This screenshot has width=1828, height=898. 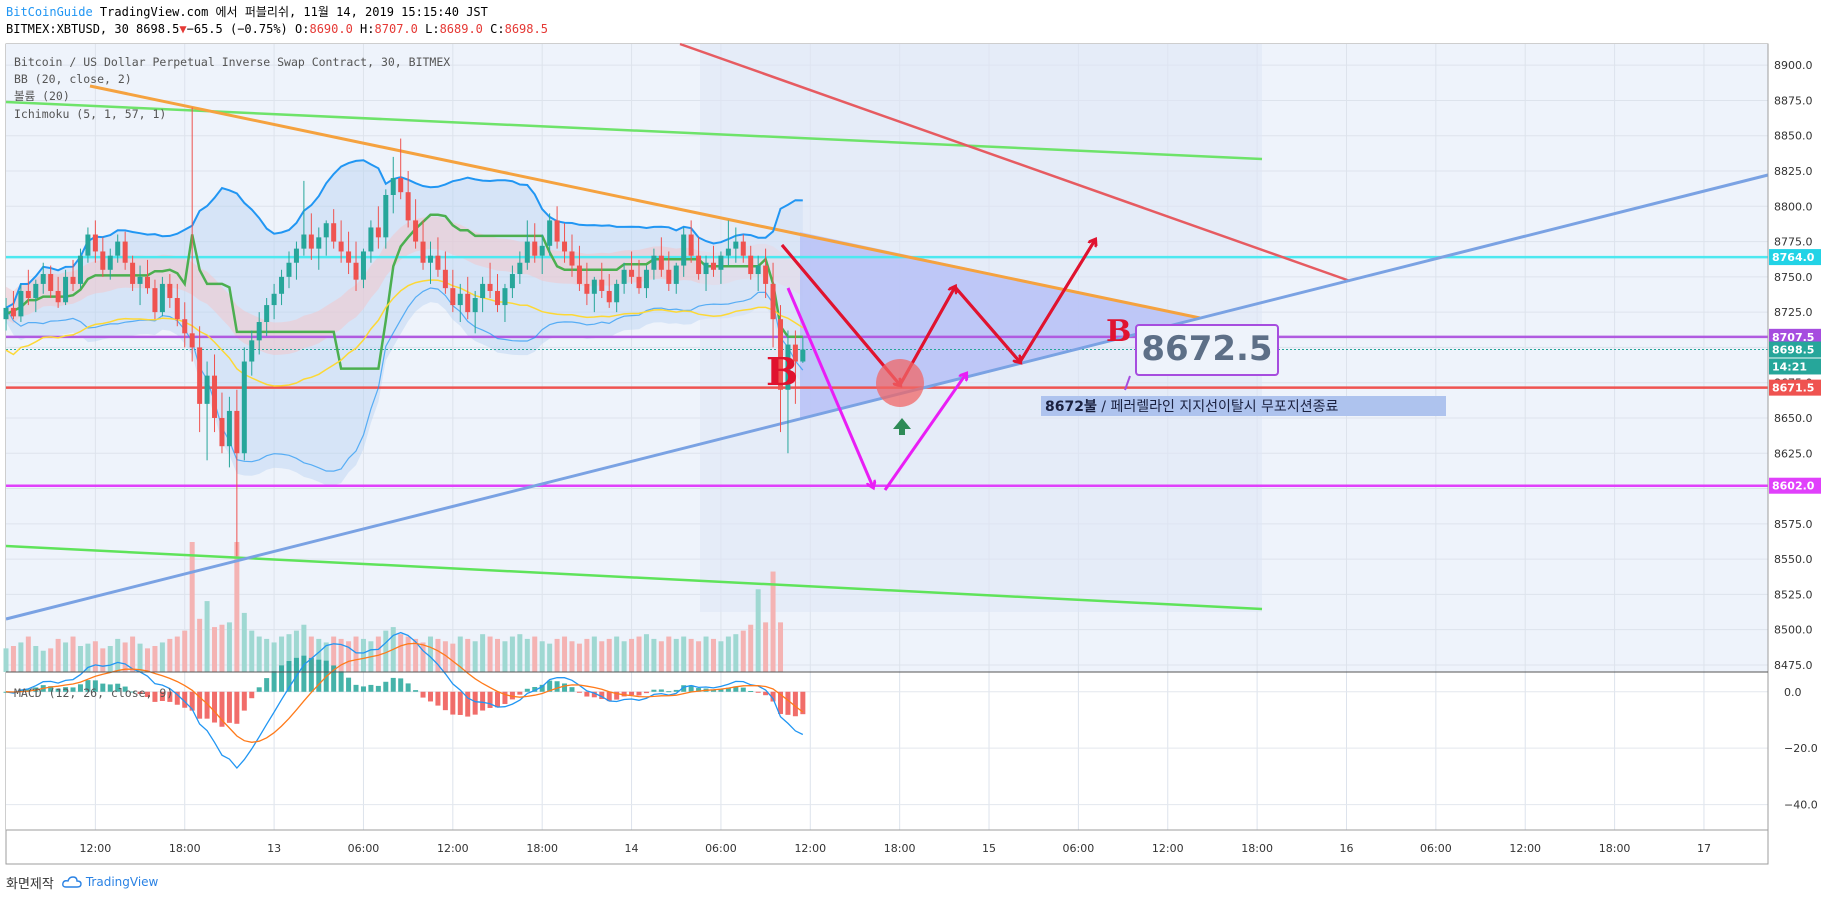 I want to click on tradingview-label: TradingView, so click(x=122, y=882).